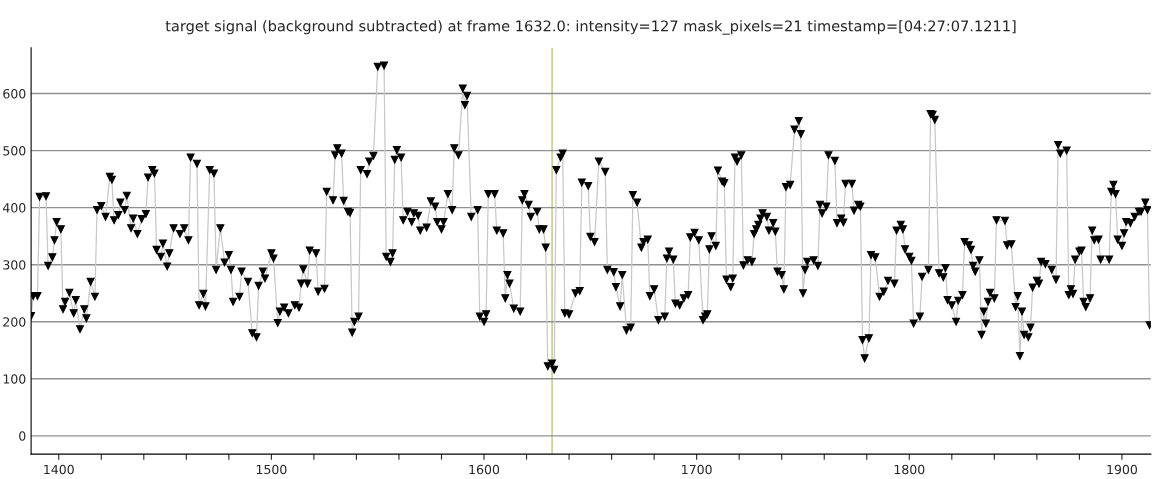  Describe the element at coordinates (14, 94) in the screenshot. I see `y-tick-label: 600` at that location.